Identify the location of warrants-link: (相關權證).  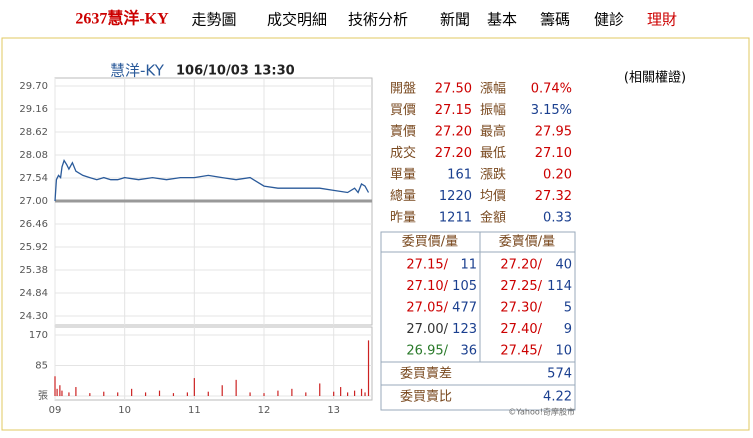
(655, 78).